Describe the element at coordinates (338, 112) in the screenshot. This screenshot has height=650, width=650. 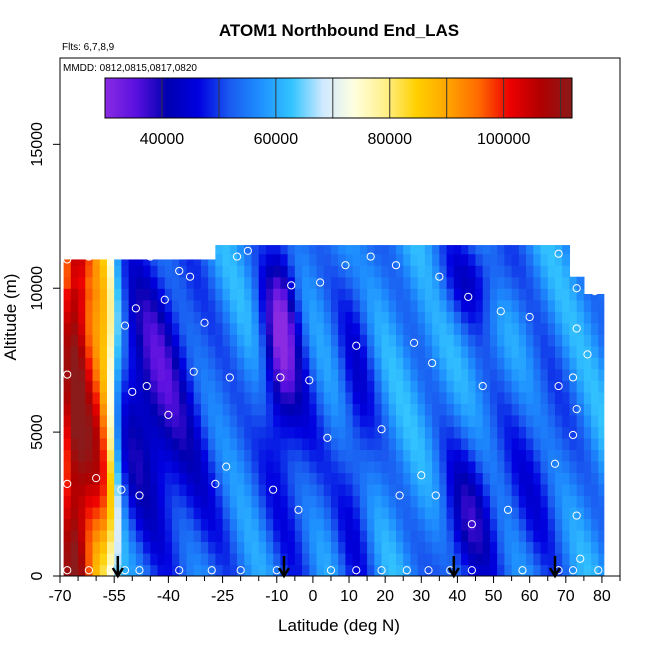
I see `colorbar: 40000 60000 80000 100000` at that location.